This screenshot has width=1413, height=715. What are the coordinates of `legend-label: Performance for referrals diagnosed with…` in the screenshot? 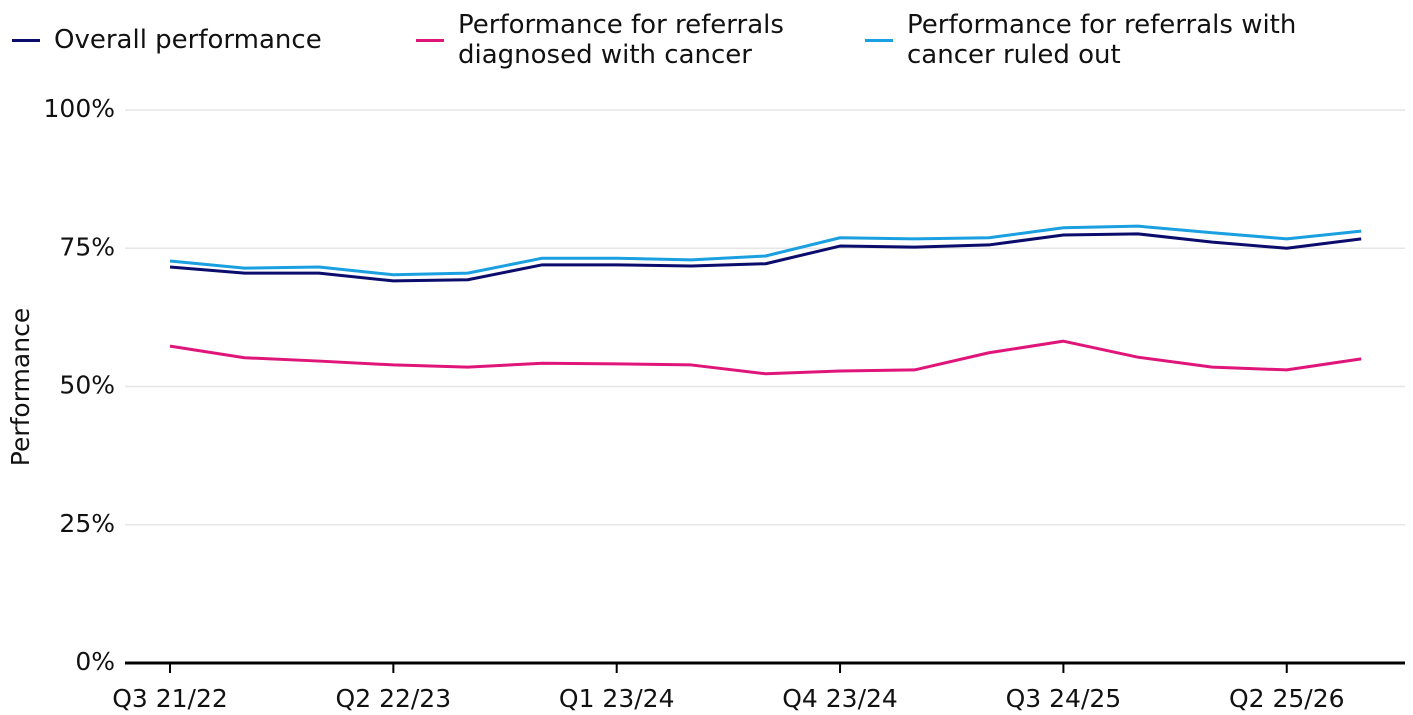 It's located at (621, 40).